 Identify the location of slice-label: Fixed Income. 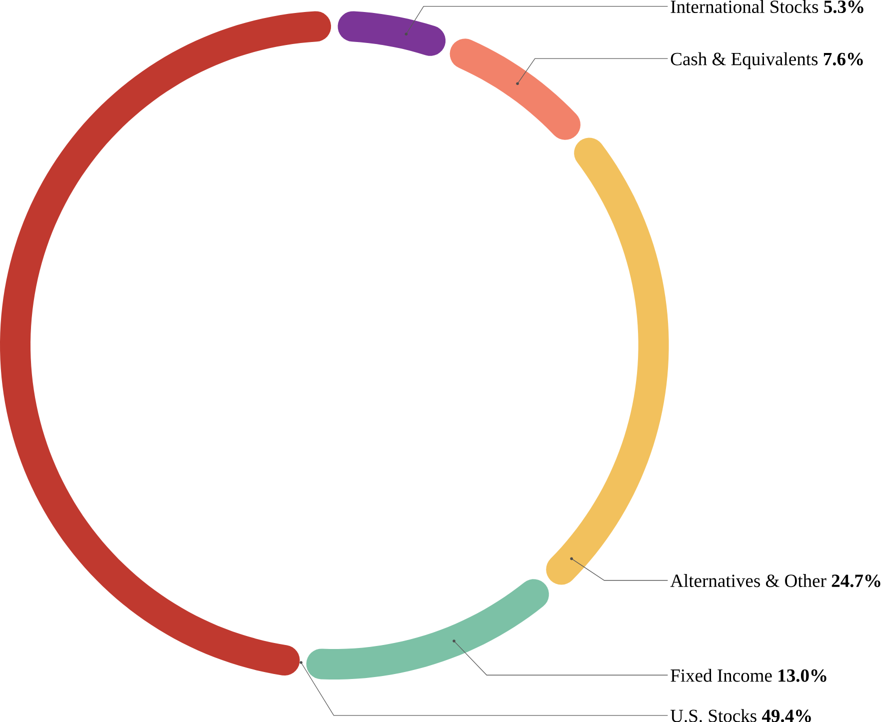
(721, 675).